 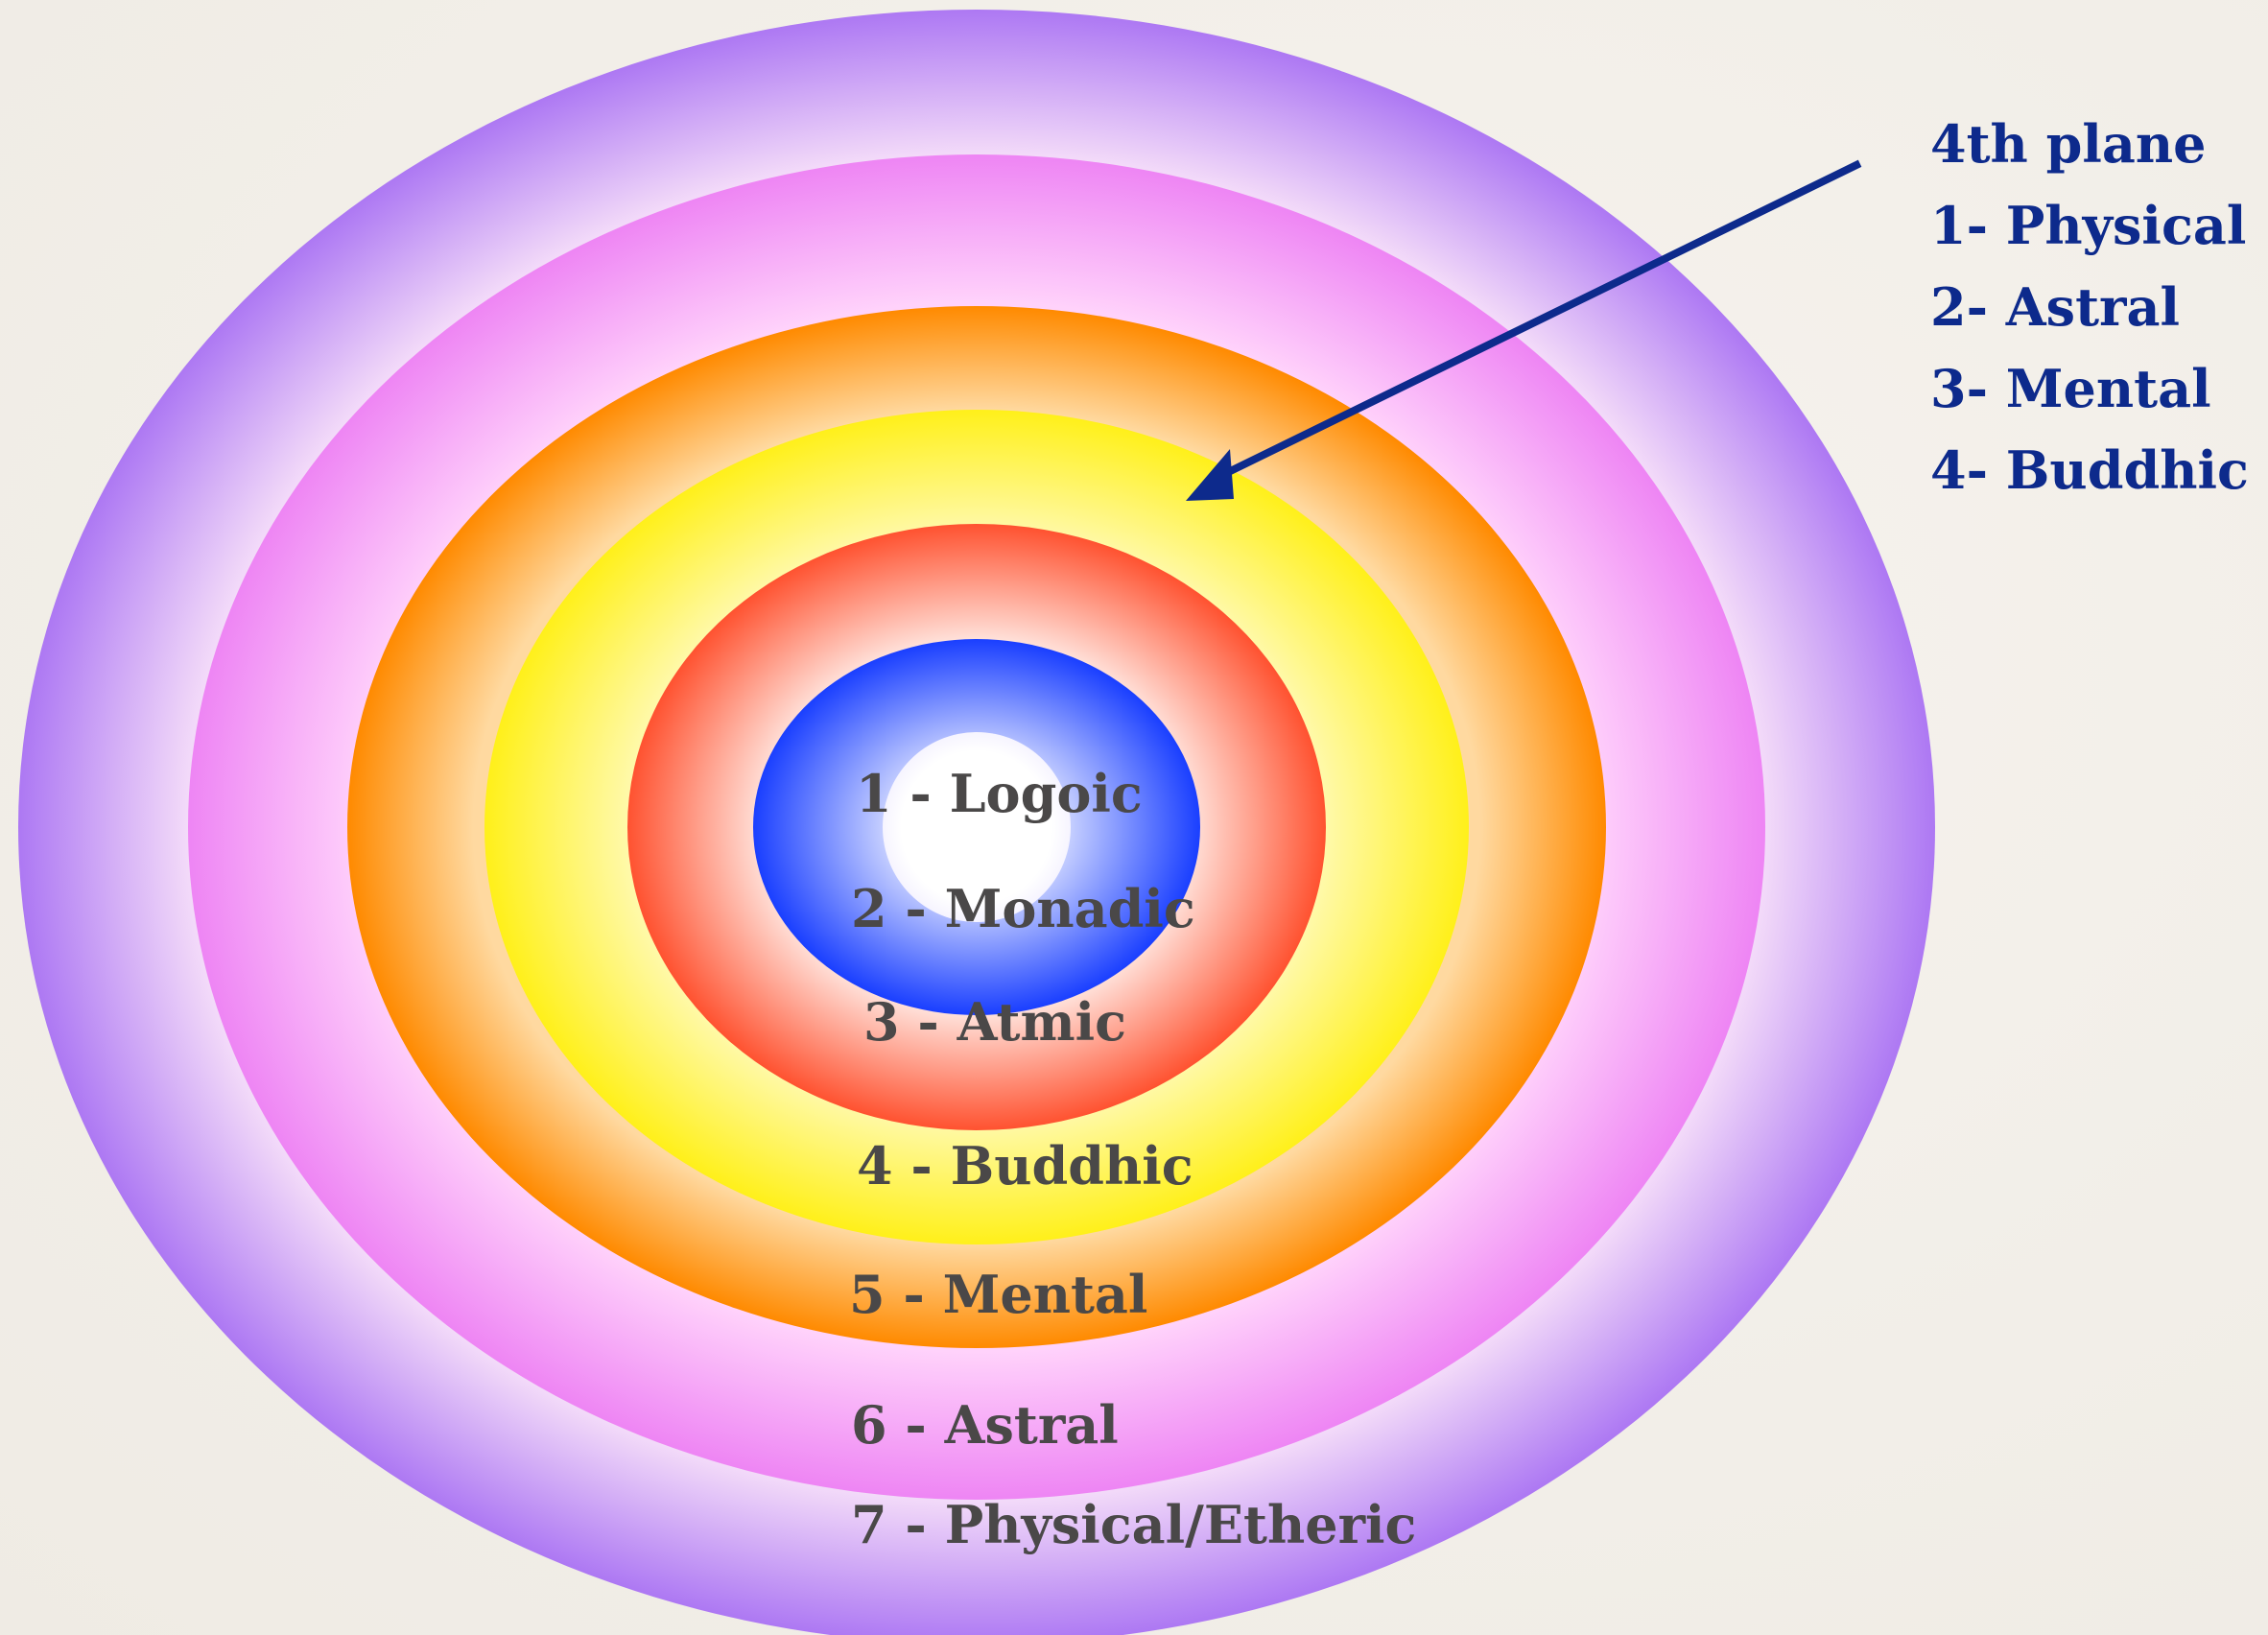 I want to click on label-astral: 6 - Astral, so click(x=985, y=1425).